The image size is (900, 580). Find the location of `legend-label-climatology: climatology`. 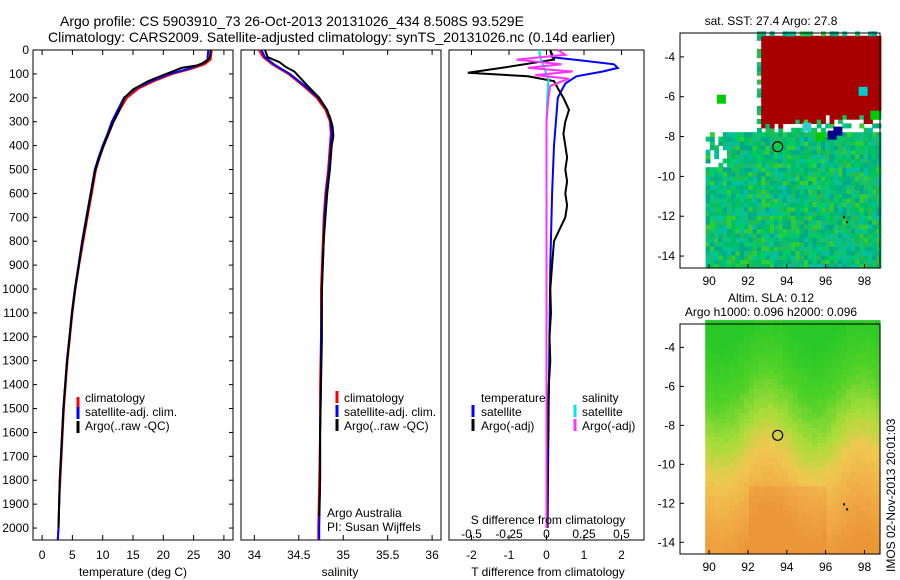

legend-label-climatology: climatology is located at coordinates (115, 398).